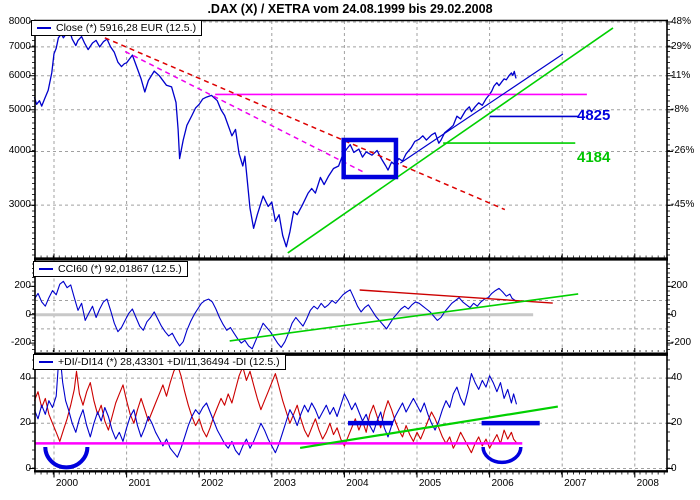  I want to click on di-series-swatch-icon, so click(46, 362).